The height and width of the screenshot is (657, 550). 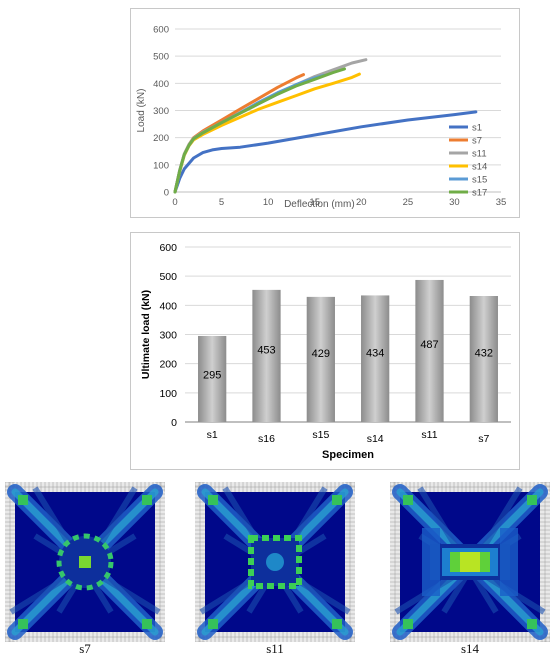 I want to click on bar-value-label-s14: 434, so click(x=375, y=353).